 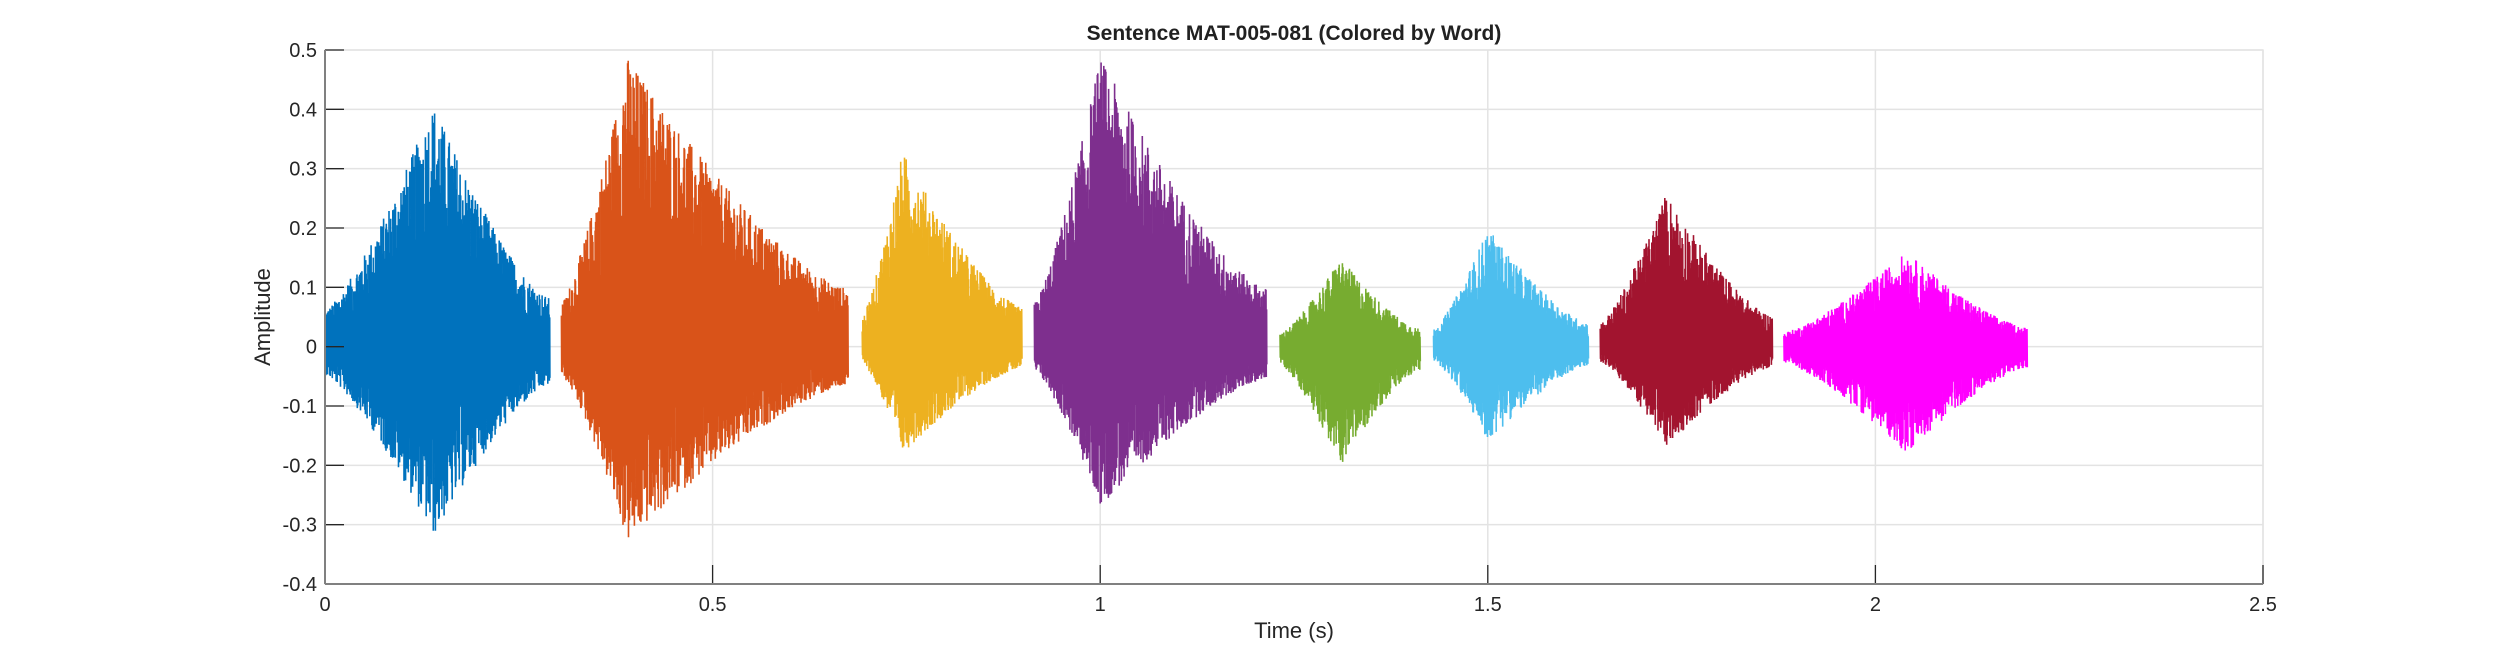 I want to click on y-tick-label: 0, so click(x=311, y=348).